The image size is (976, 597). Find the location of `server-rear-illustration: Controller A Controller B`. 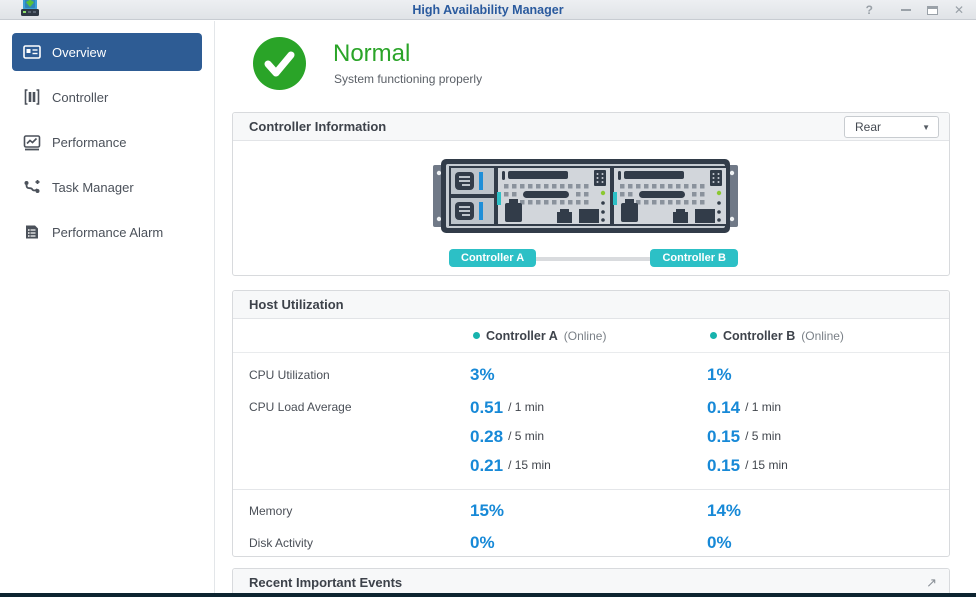

server-rear-illustration: Controller A Controller B is located at coordinates (585, 214).